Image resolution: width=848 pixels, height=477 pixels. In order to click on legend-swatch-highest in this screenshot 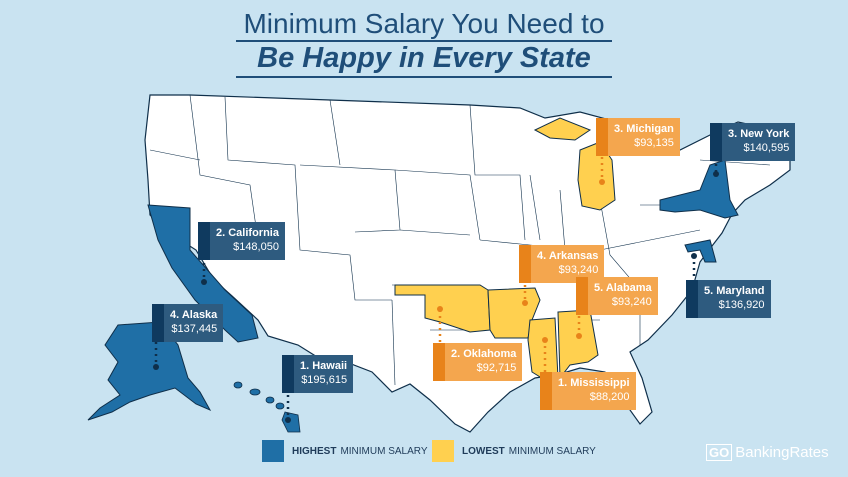, I will do `click(273, 451)`.